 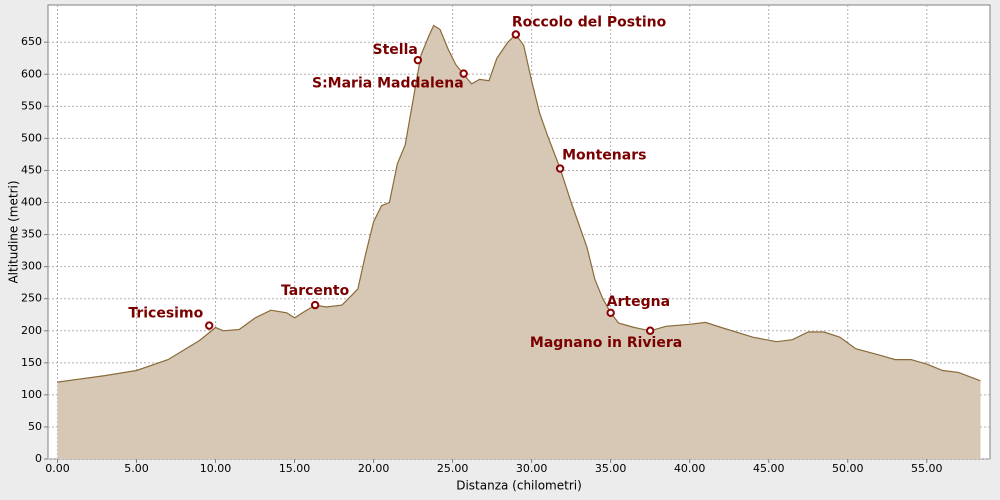 I want to click on y-tick-label: 150, so click(x=31, y=362).